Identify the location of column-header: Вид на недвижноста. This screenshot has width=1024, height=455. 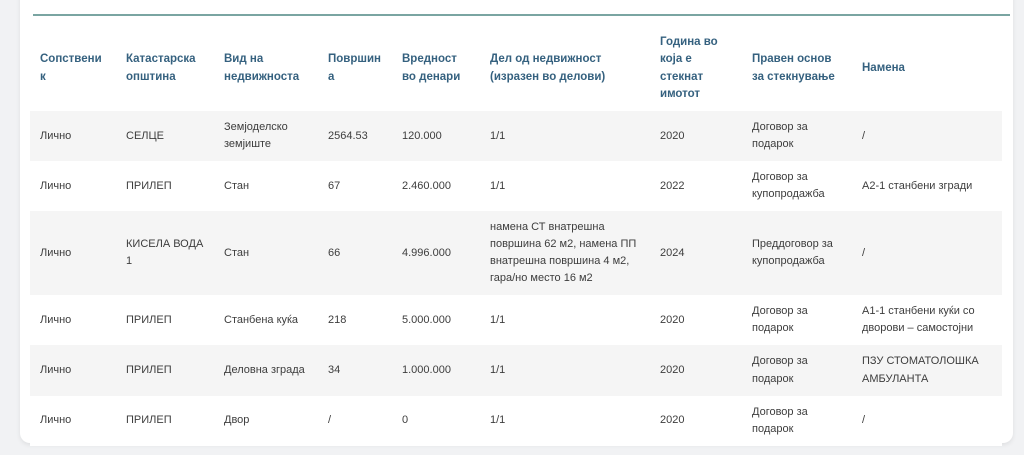
(262, 68).